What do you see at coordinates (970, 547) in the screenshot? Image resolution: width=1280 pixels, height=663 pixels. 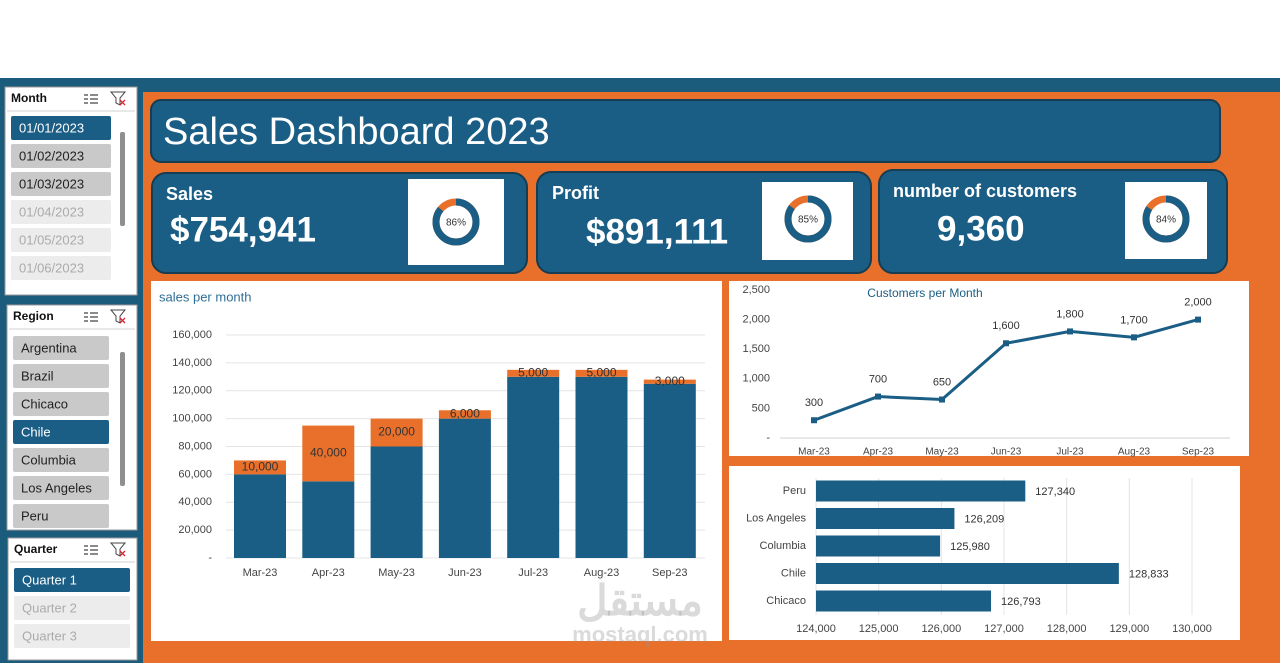 I see `data-label: 125,980` at bounding box center [970, 547].